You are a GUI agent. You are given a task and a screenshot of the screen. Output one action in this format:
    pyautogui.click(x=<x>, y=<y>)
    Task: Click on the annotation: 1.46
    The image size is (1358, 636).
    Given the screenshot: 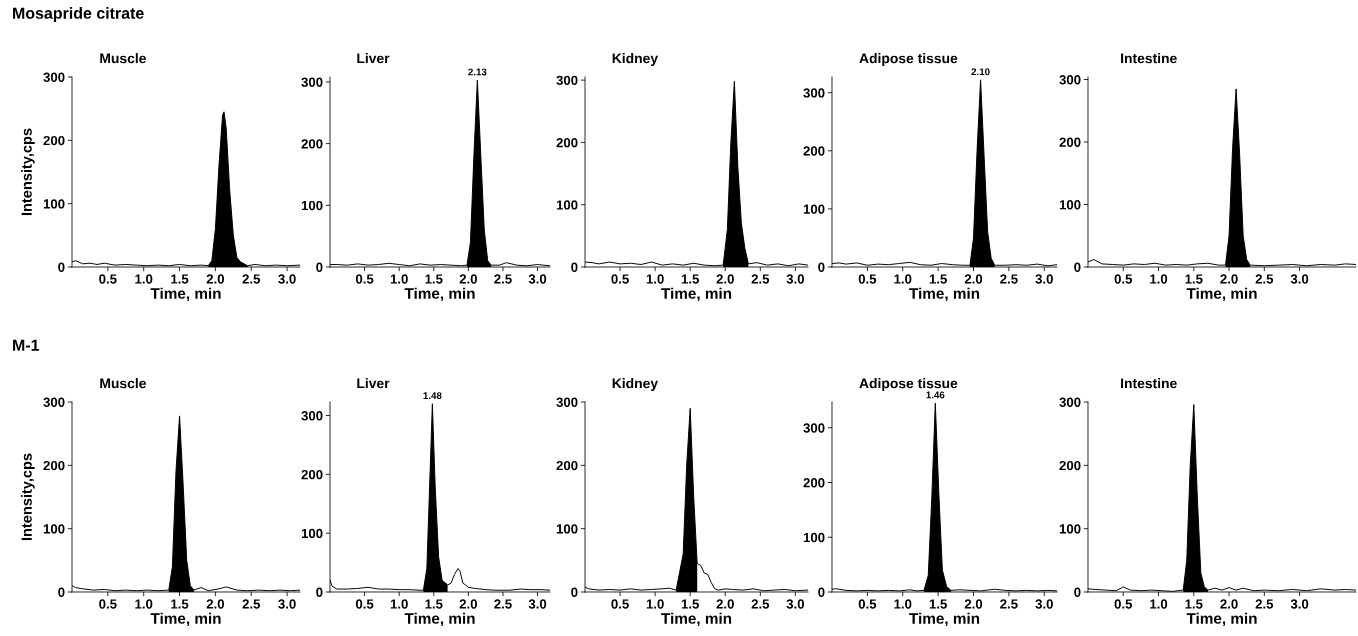 What is the action you would take?
    pyautogui.click(x=935, y=395)
    